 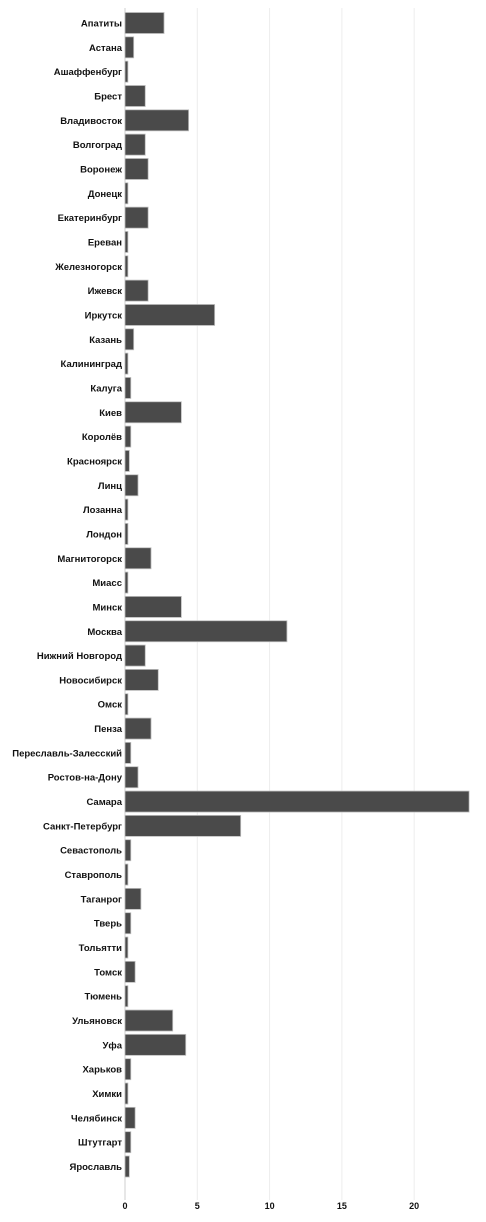 What do you see at coordinates (94, 461) in the screenshot?
I see `category-label: Красноярск` at bounding box center [94, 461].